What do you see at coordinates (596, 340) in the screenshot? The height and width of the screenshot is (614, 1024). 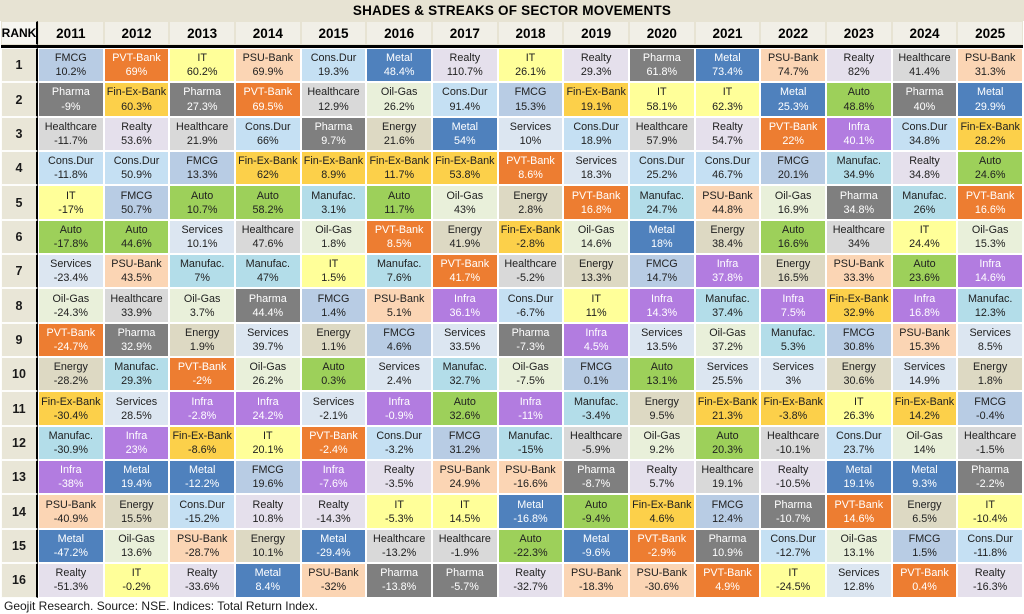 I see `sector-cell-2019-rank9: Infra 4.5%` at bounding box center [596, 340].